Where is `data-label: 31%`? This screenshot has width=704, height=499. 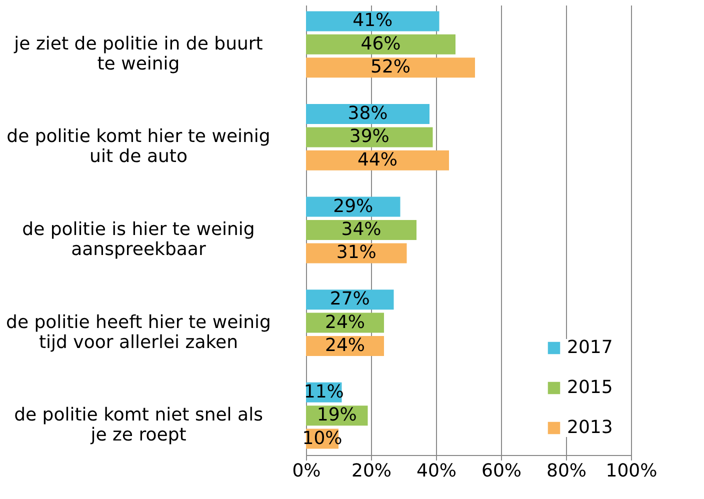 data-label: 31% is located at coordinates (356, 253).